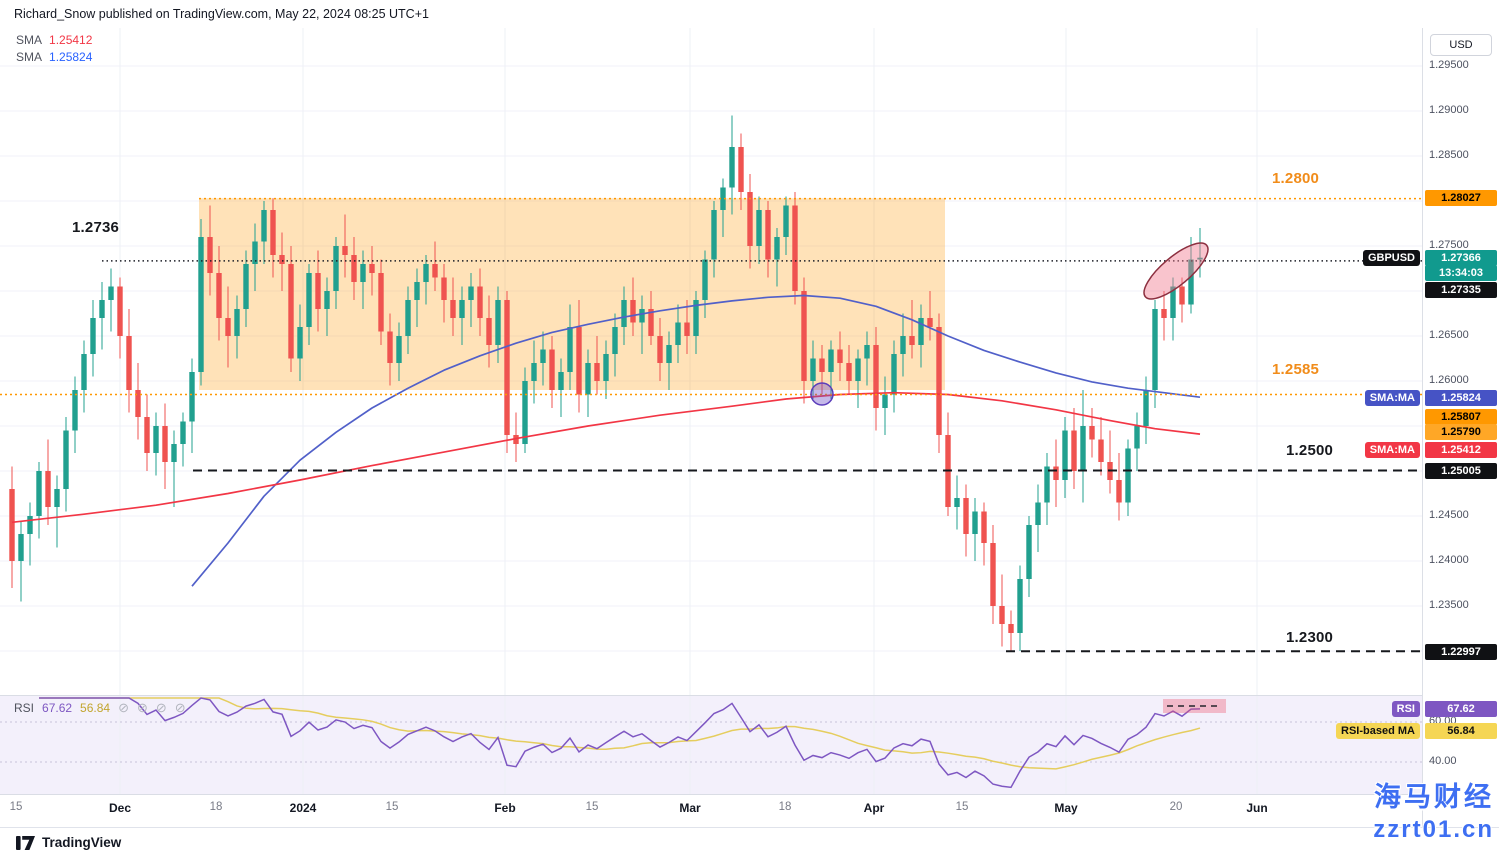  I want to click on sma1-legend-row: SMA 1.25412, so click(54, 40).